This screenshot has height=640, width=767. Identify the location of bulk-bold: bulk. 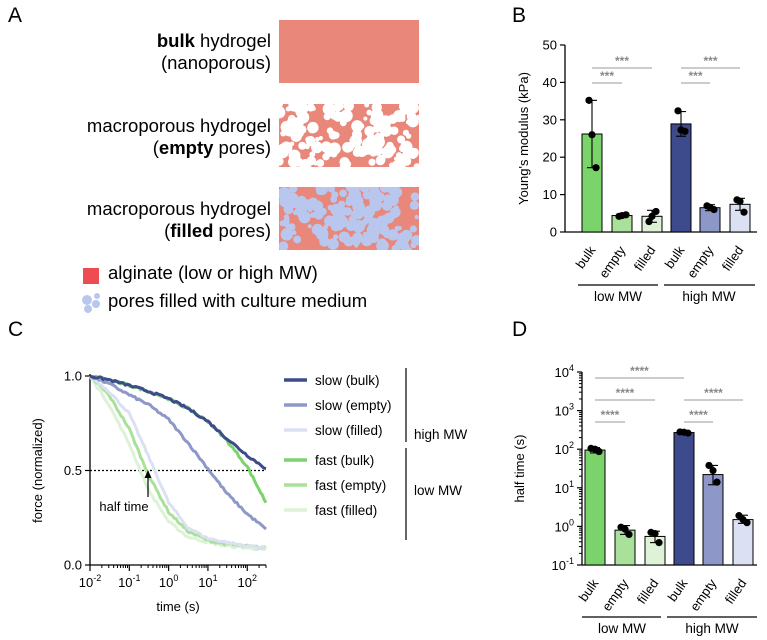
(175, 40).